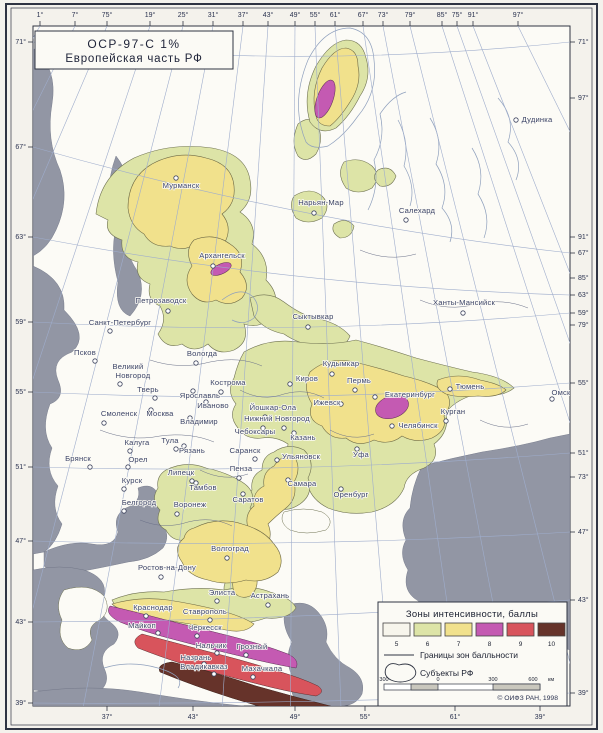 The height and width of the screenshot is (733, 603). I want to click on city-label: Грозный, so click(252, 646).